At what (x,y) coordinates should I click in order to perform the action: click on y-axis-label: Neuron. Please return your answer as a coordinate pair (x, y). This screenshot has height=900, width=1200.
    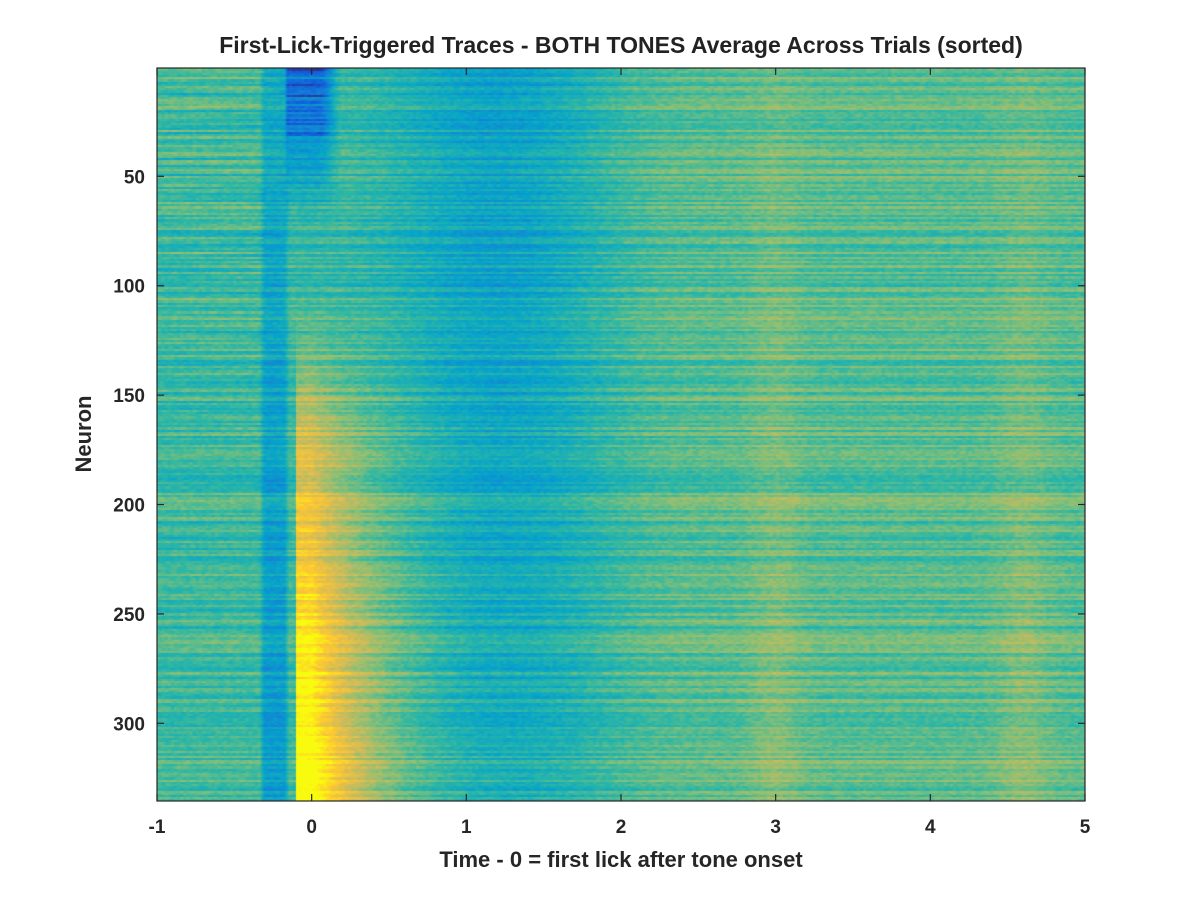
    Looking at the image, I should click on (83, 434).